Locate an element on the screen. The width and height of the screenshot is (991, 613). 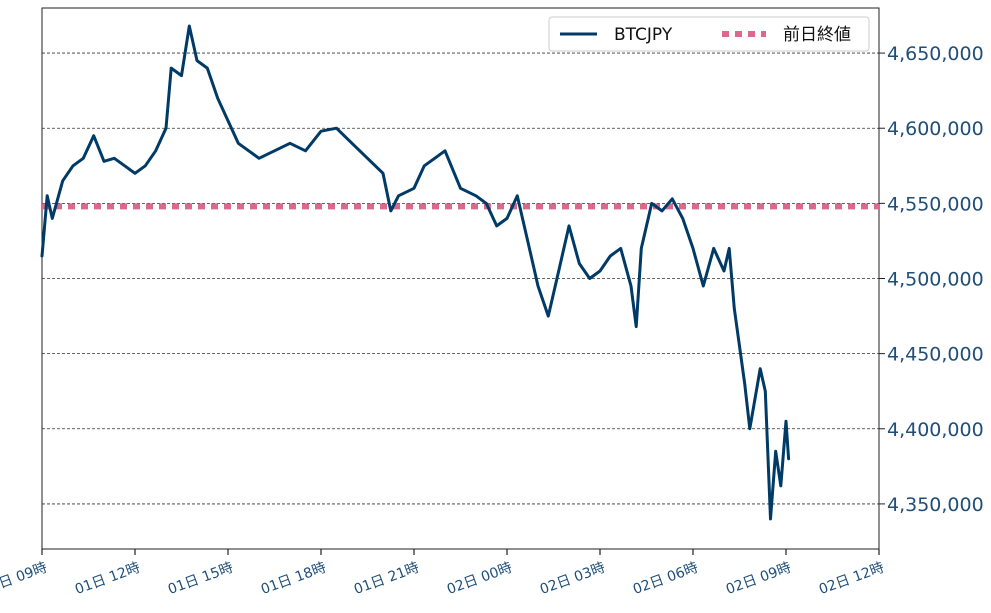
x-tick-label: 01日 18時 is located at coordinates (293, 579).